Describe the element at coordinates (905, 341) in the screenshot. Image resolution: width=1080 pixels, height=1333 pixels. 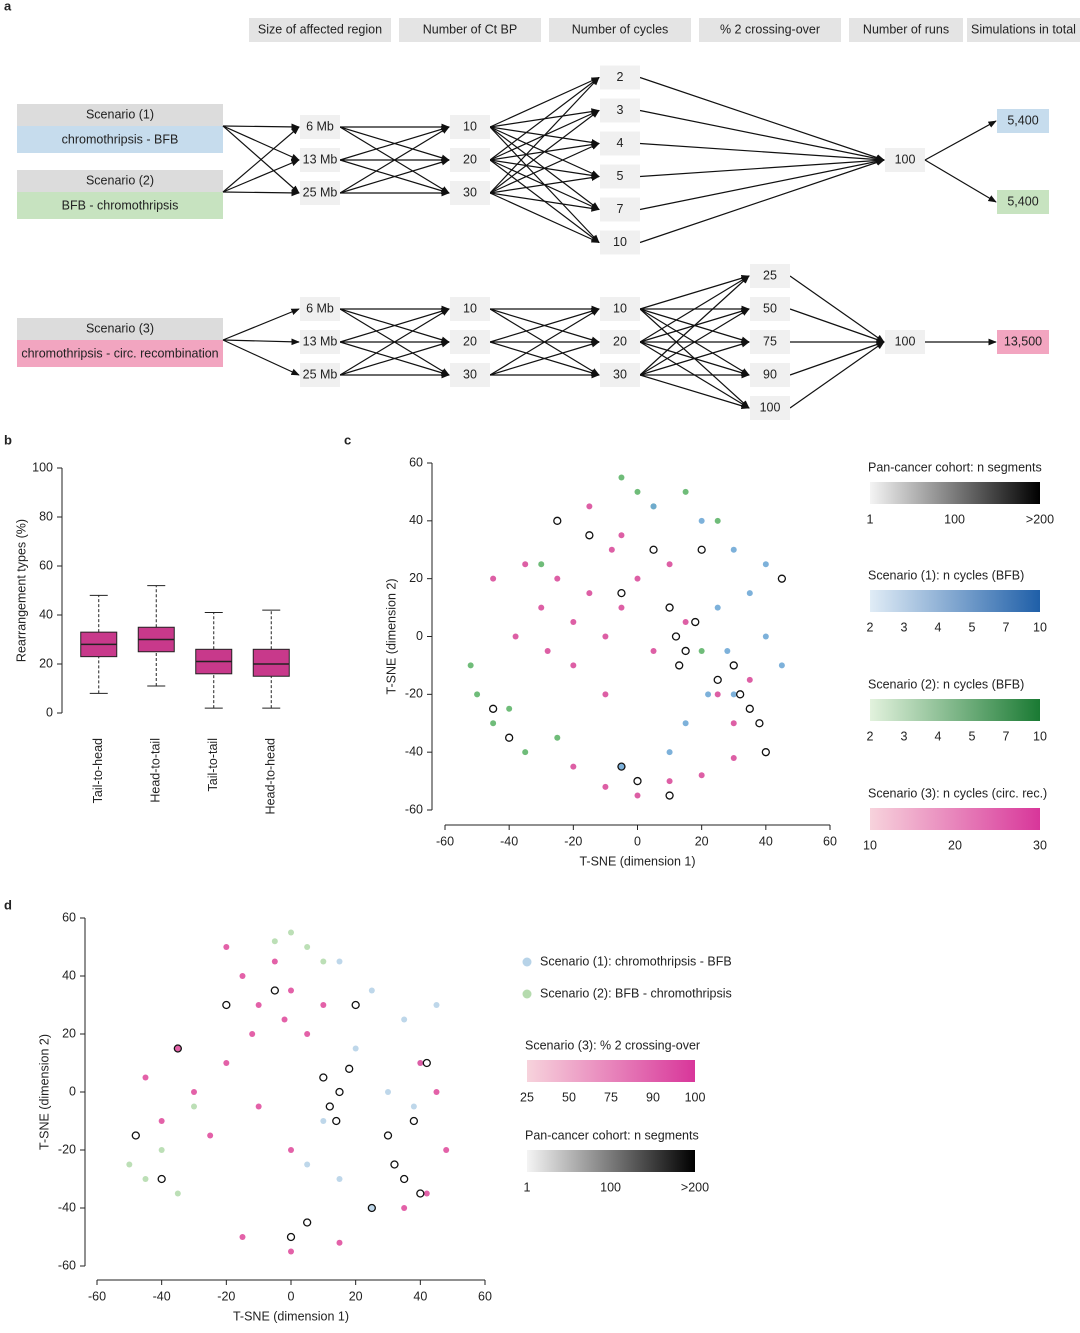
I see `node-label: 100` at that location.